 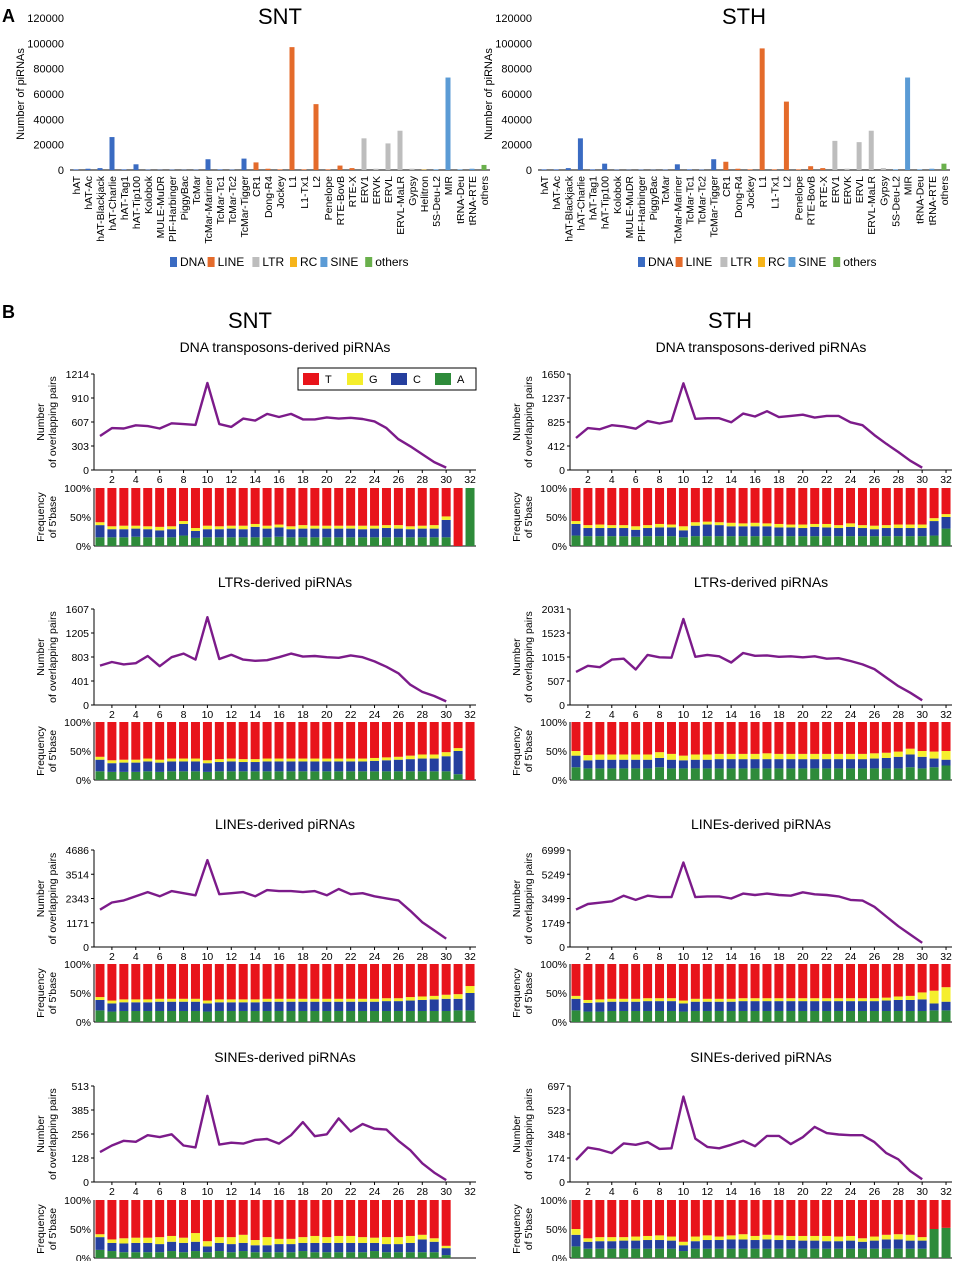 I want to click on snt-row3-y-tick-label: 3514, so click(x=78, y=875).